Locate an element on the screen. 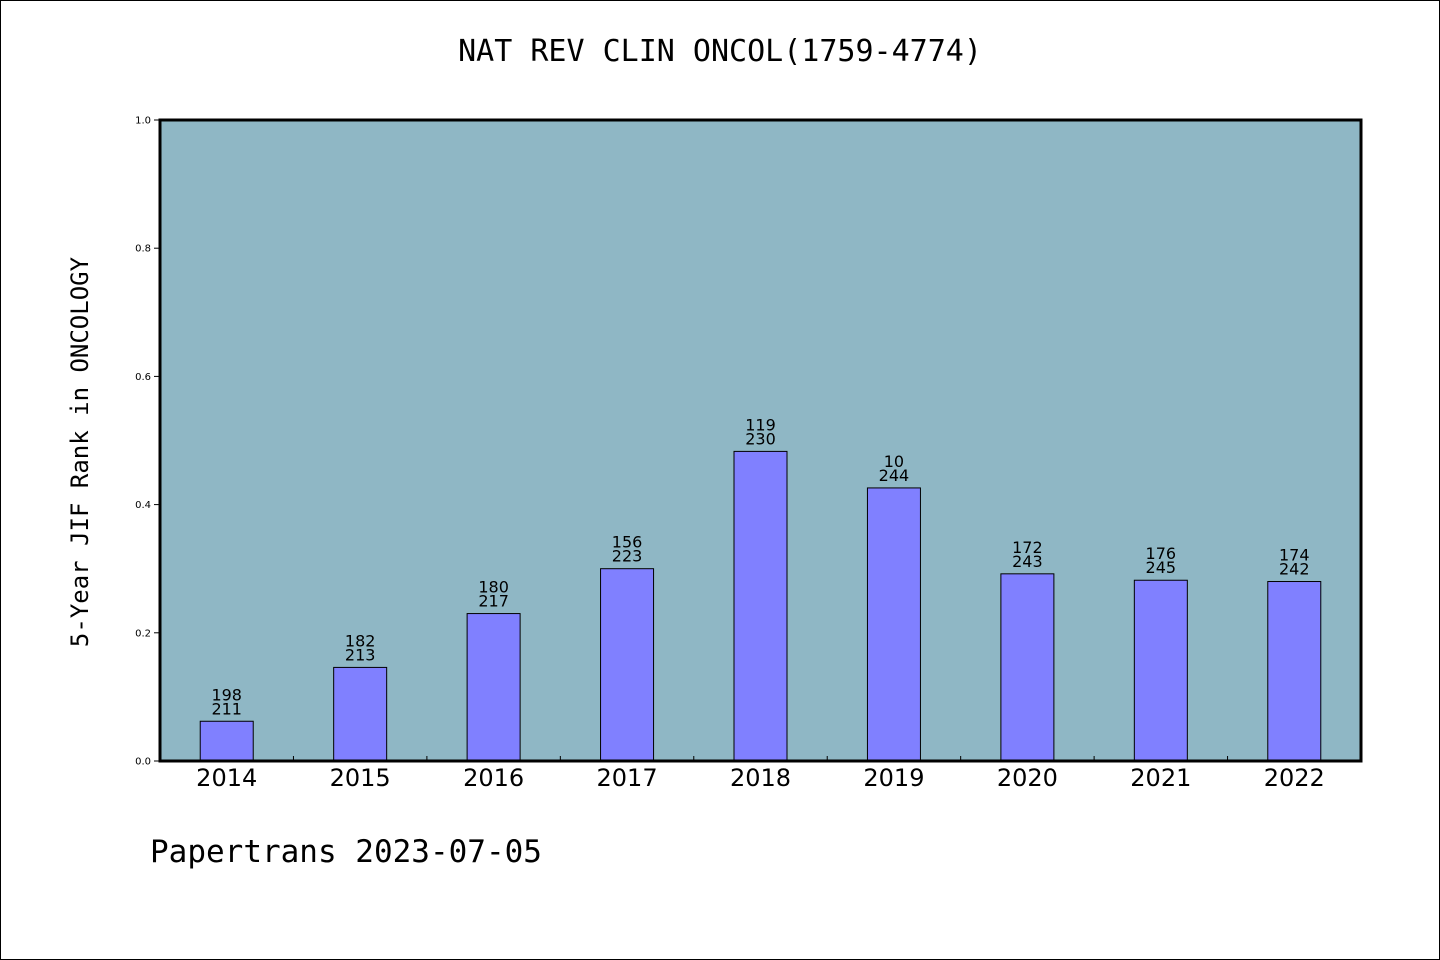 The height and width of the screenshot is (960, 1440). y-tick-label: 0.6 is located at coordinates (143, 377).